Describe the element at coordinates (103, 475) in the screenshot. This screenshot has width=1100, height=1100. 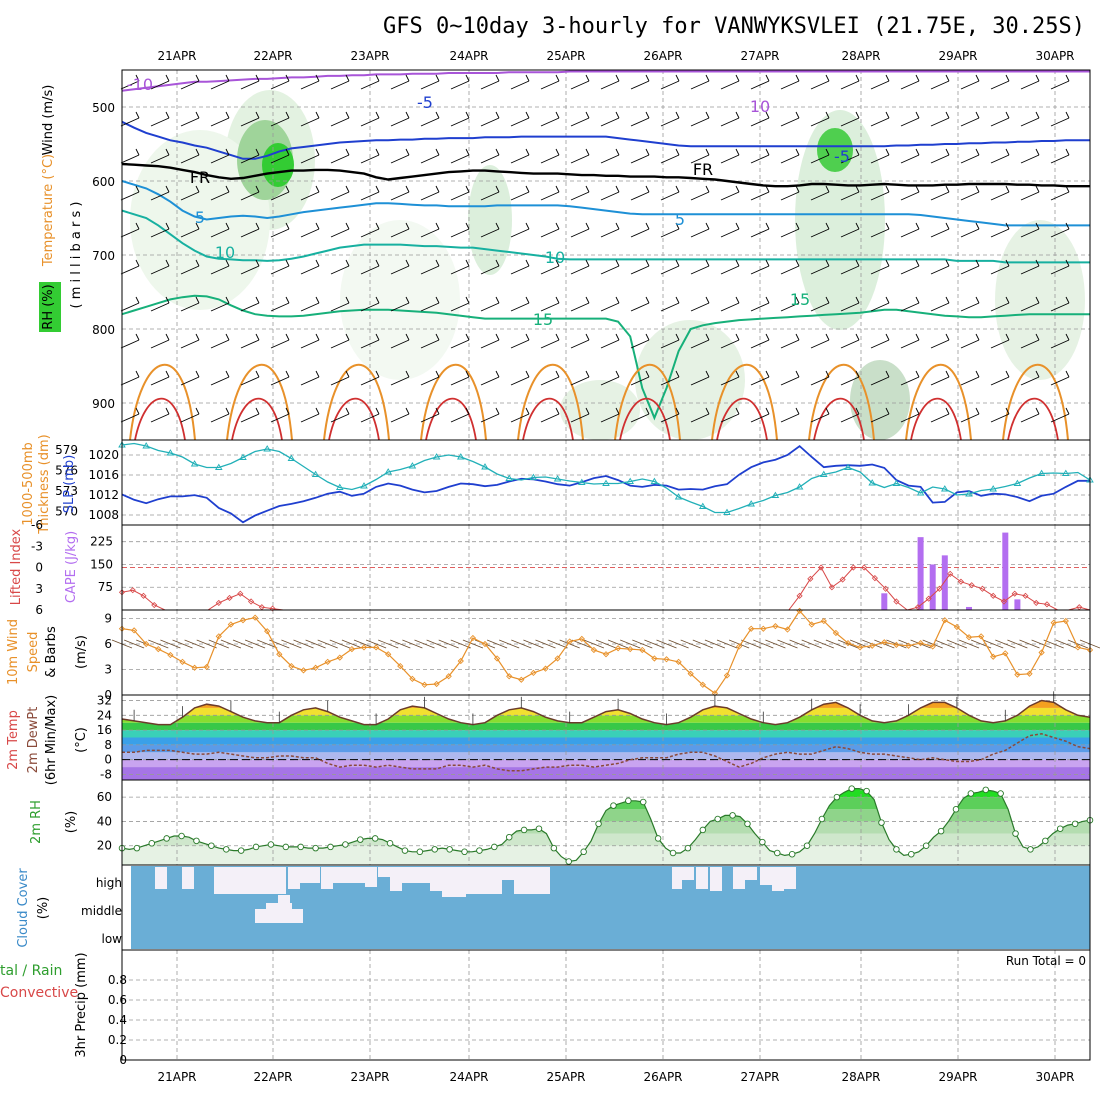
I see `slp-tick: 1016` at that location.